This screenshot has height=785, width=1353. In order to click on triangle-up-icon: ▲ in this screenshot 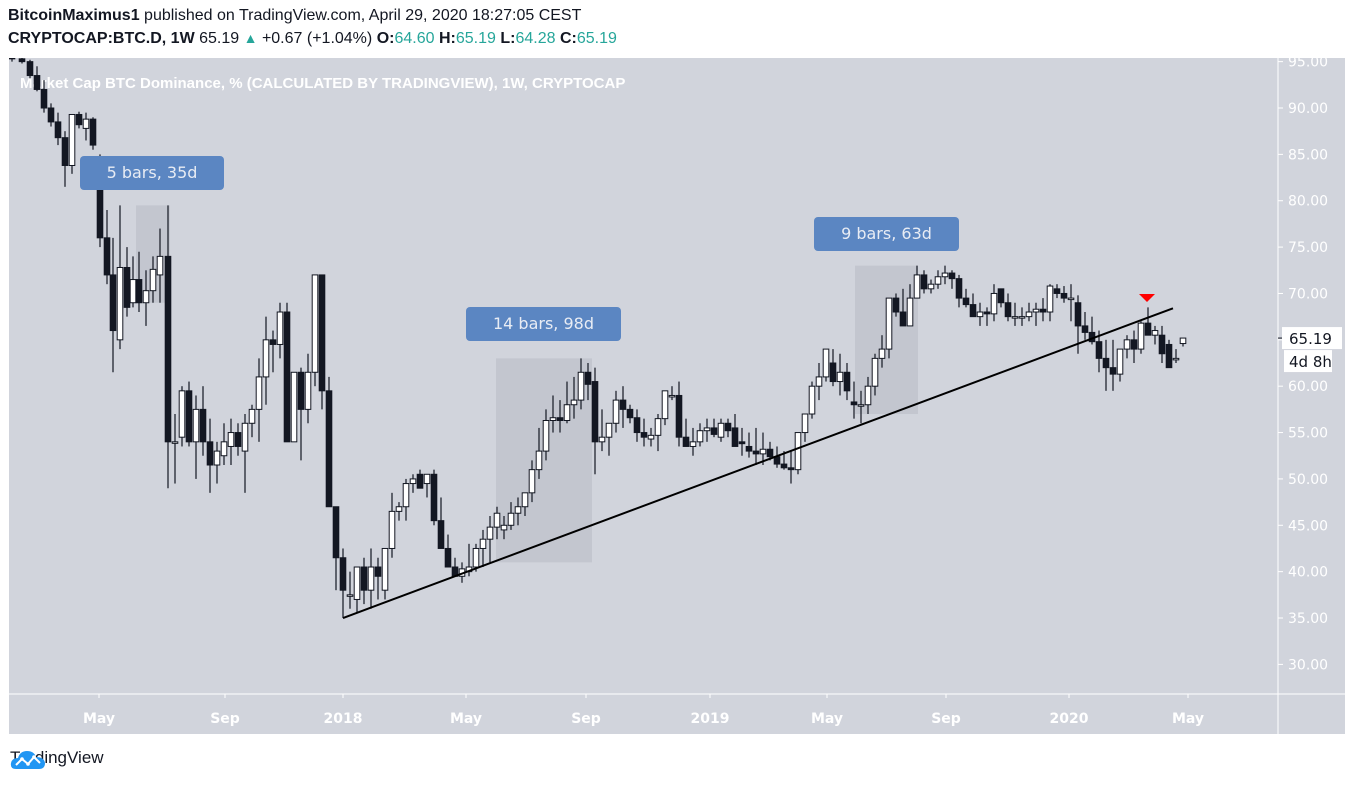, I will do `click(250, 38)`.